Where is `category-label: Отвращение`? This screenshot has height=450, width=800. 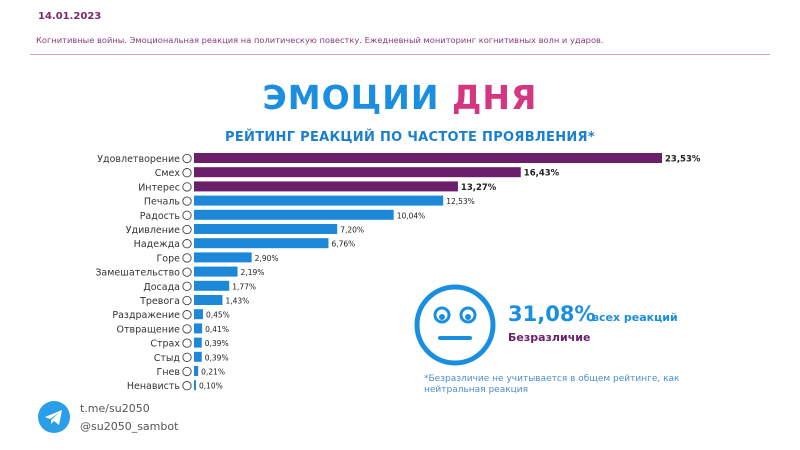
category-label: Отвращение is located at coordinates (149, 329).